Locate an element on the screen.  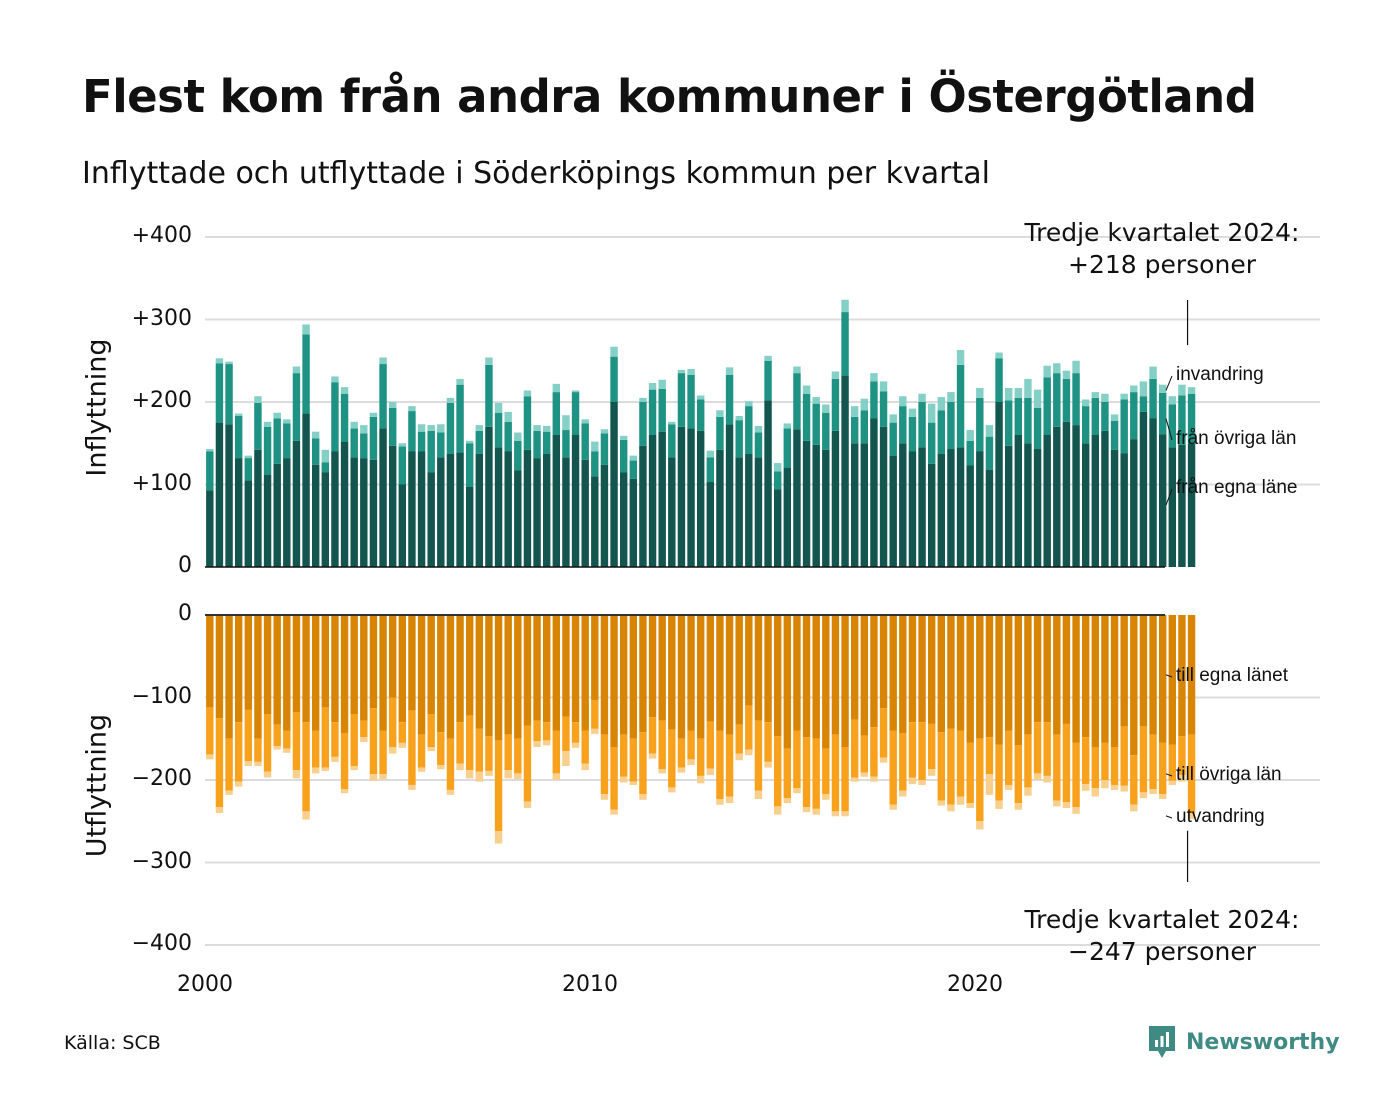
y-tick-label: −400 is located at coordinates (161, 943).